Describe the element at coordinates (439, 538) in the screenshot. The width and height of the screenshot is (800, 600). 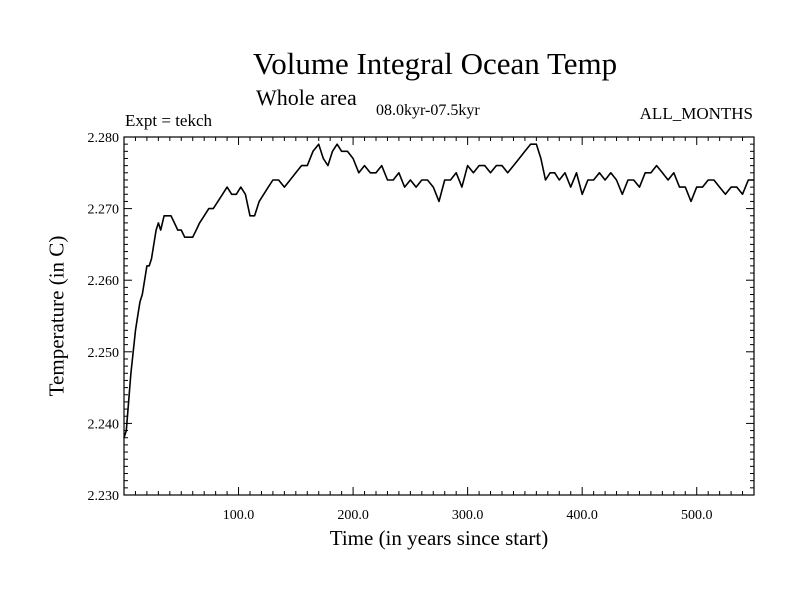
I see `x-axis-label: Time (in years since start)` at that location.